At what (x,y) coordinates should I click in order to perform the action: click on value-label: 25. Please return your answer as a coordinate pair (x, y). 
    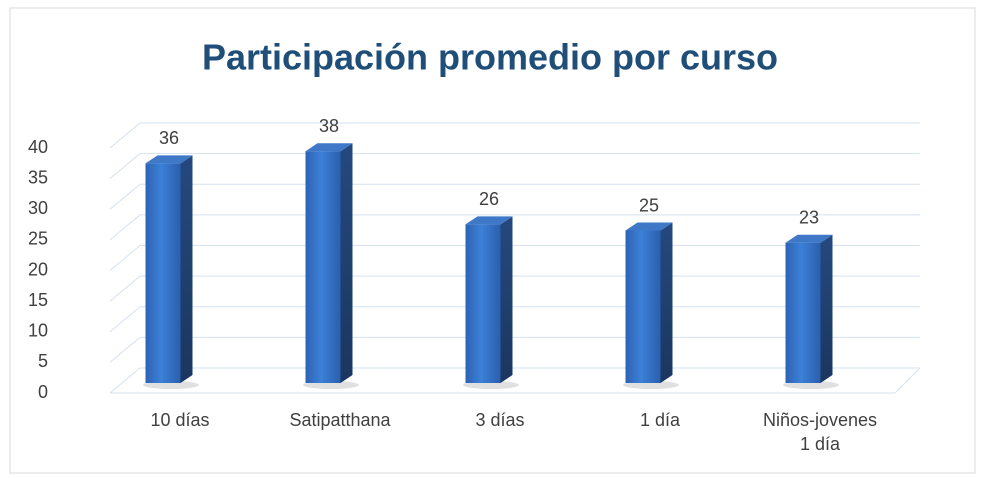
    Looking at the image, I should click on (649, 205).